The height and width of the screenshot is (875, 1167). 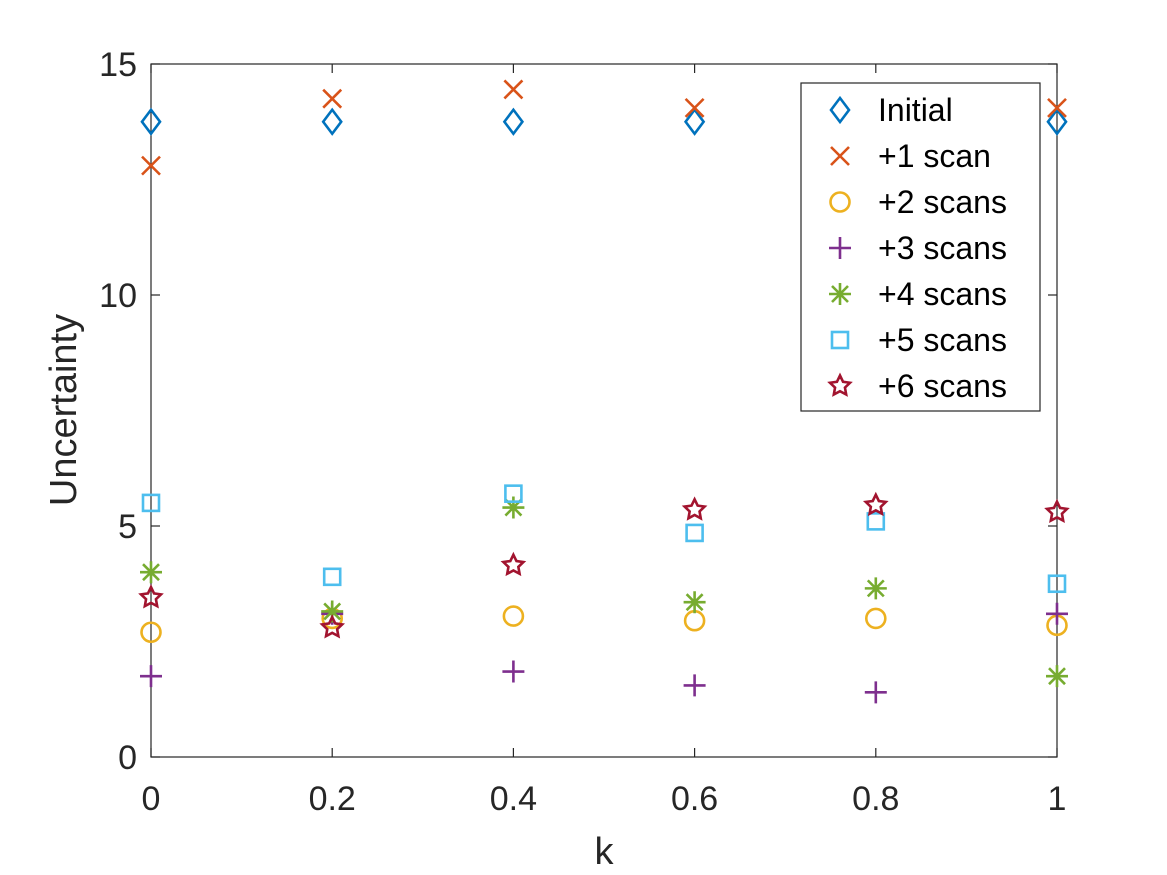 I want to click on legend-item: +6 scans, so click(x=917, y=386).